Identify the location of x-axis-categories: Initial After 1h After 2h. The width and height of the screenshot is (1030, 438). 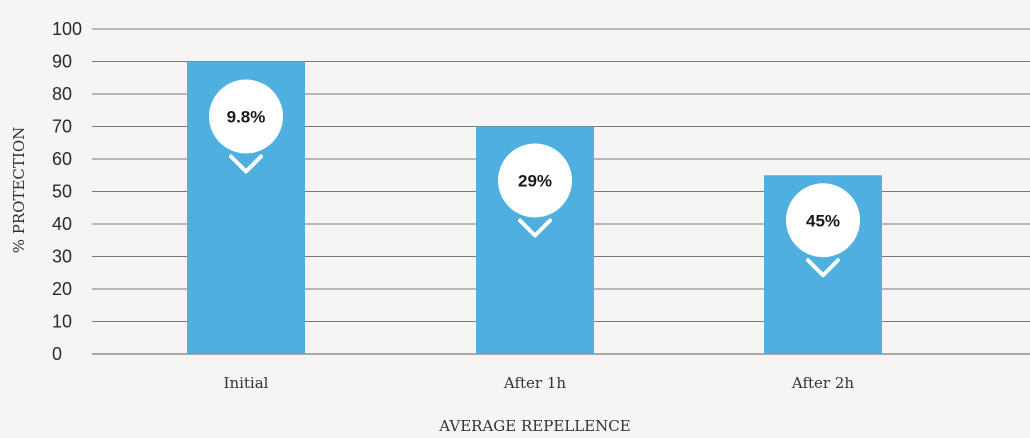
(539, 383).